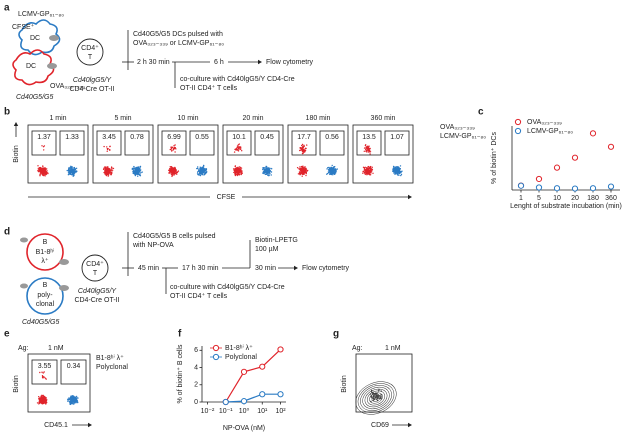  I want to click on label: with NP-OVA, so click(153, 245).